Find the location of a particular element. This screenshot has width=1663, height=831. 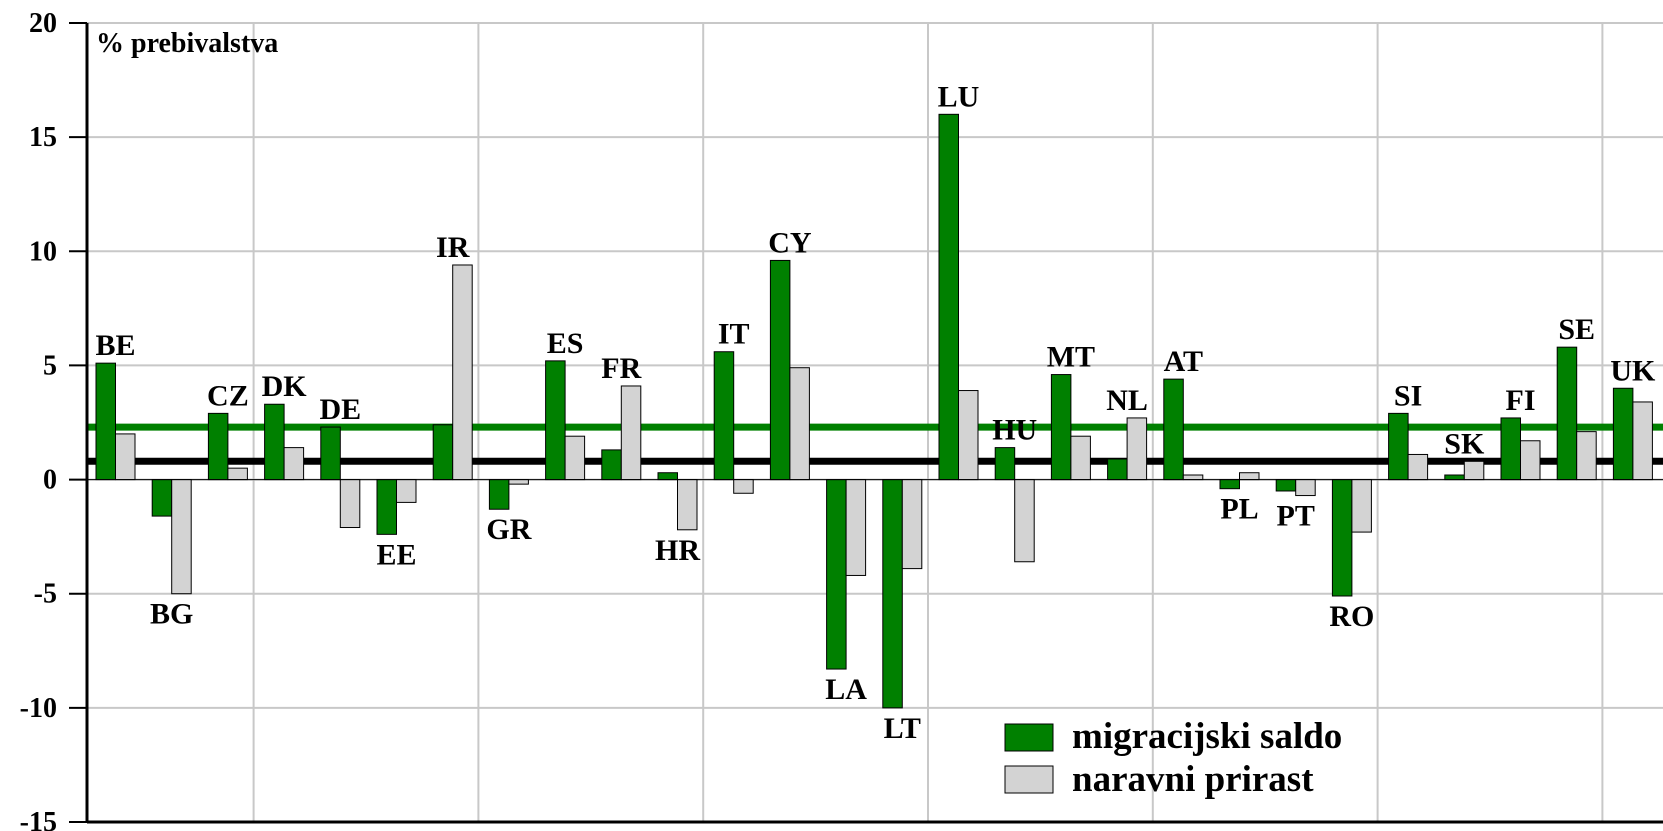

category-label: HR is located at coordinates (677, 550).